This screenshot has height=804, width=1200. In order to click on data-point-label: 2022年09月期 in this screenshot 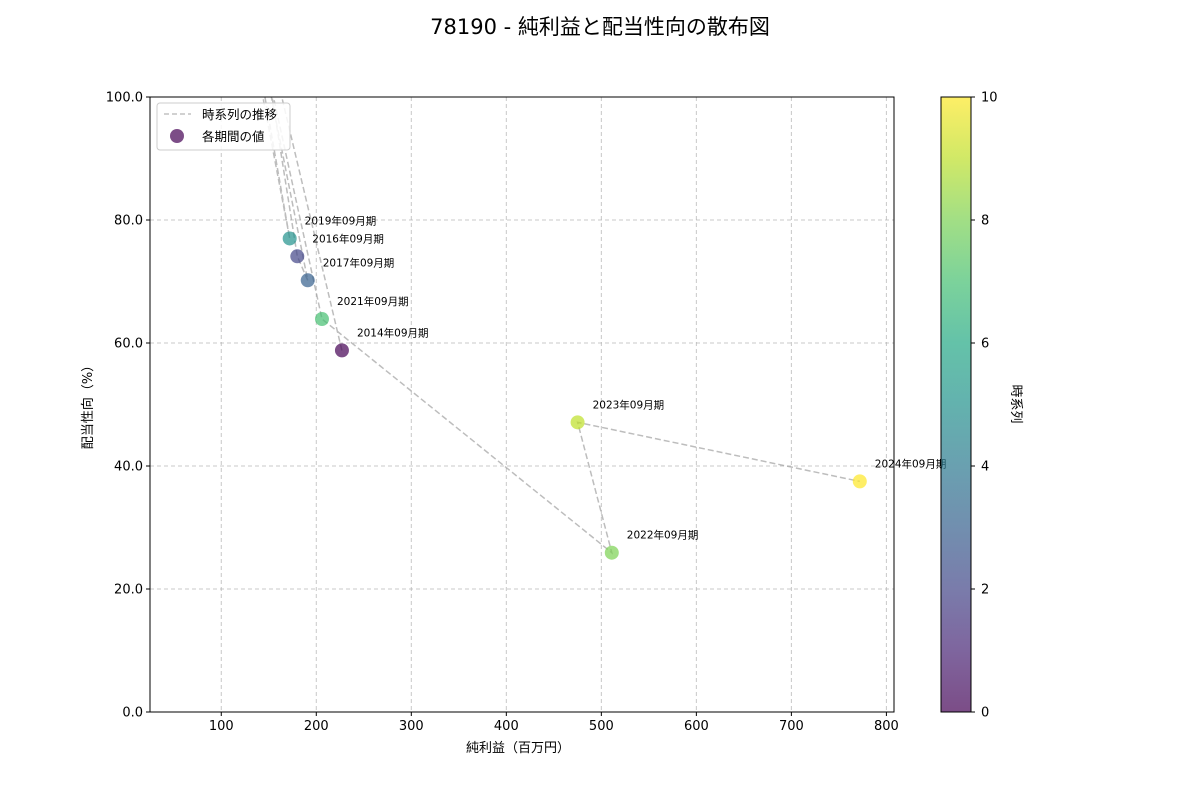, I will do `click(663, 535)`.